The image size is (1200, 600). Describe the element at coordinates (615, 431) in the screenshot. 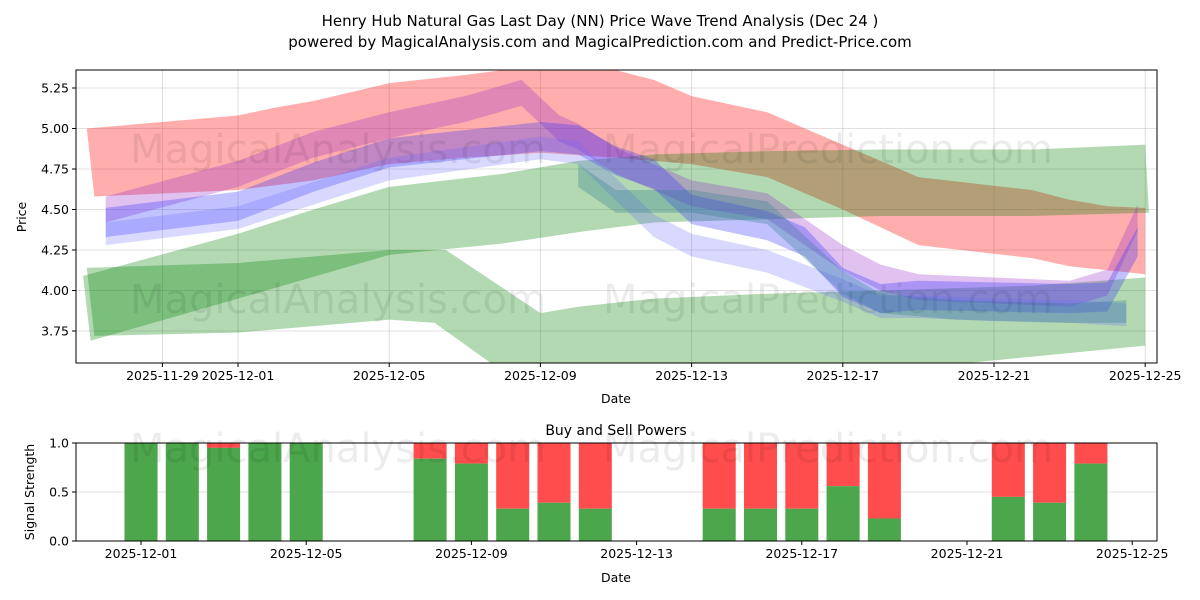

I see `bar-chart-title: Buy and Sell Powers` at that location.